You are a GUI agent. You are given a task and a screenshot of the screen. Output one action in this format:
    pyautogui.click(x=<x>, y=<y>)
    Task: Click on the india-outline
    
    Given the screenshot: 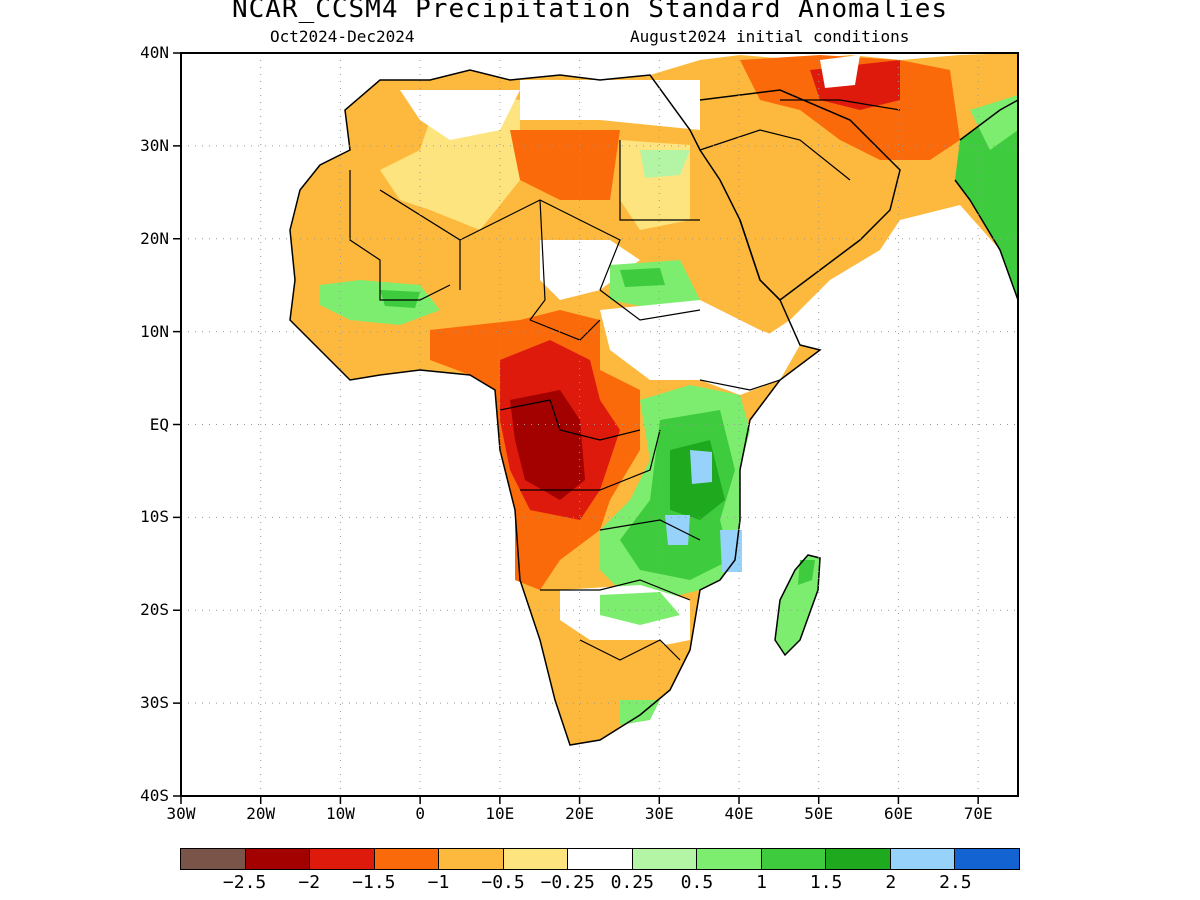 What is the action you would take?
    pyautogui.click(x=986, y=200)
    